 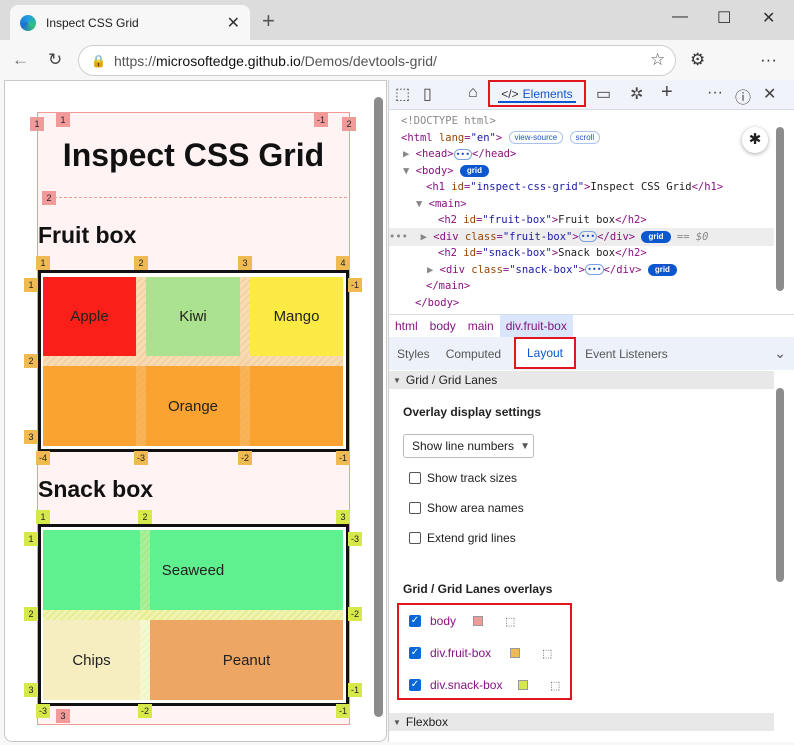 What do you see at coordinates (537, 93) in the screenshot?
I see `tab-elements: </> Elements` at bounding box center [537, 93].